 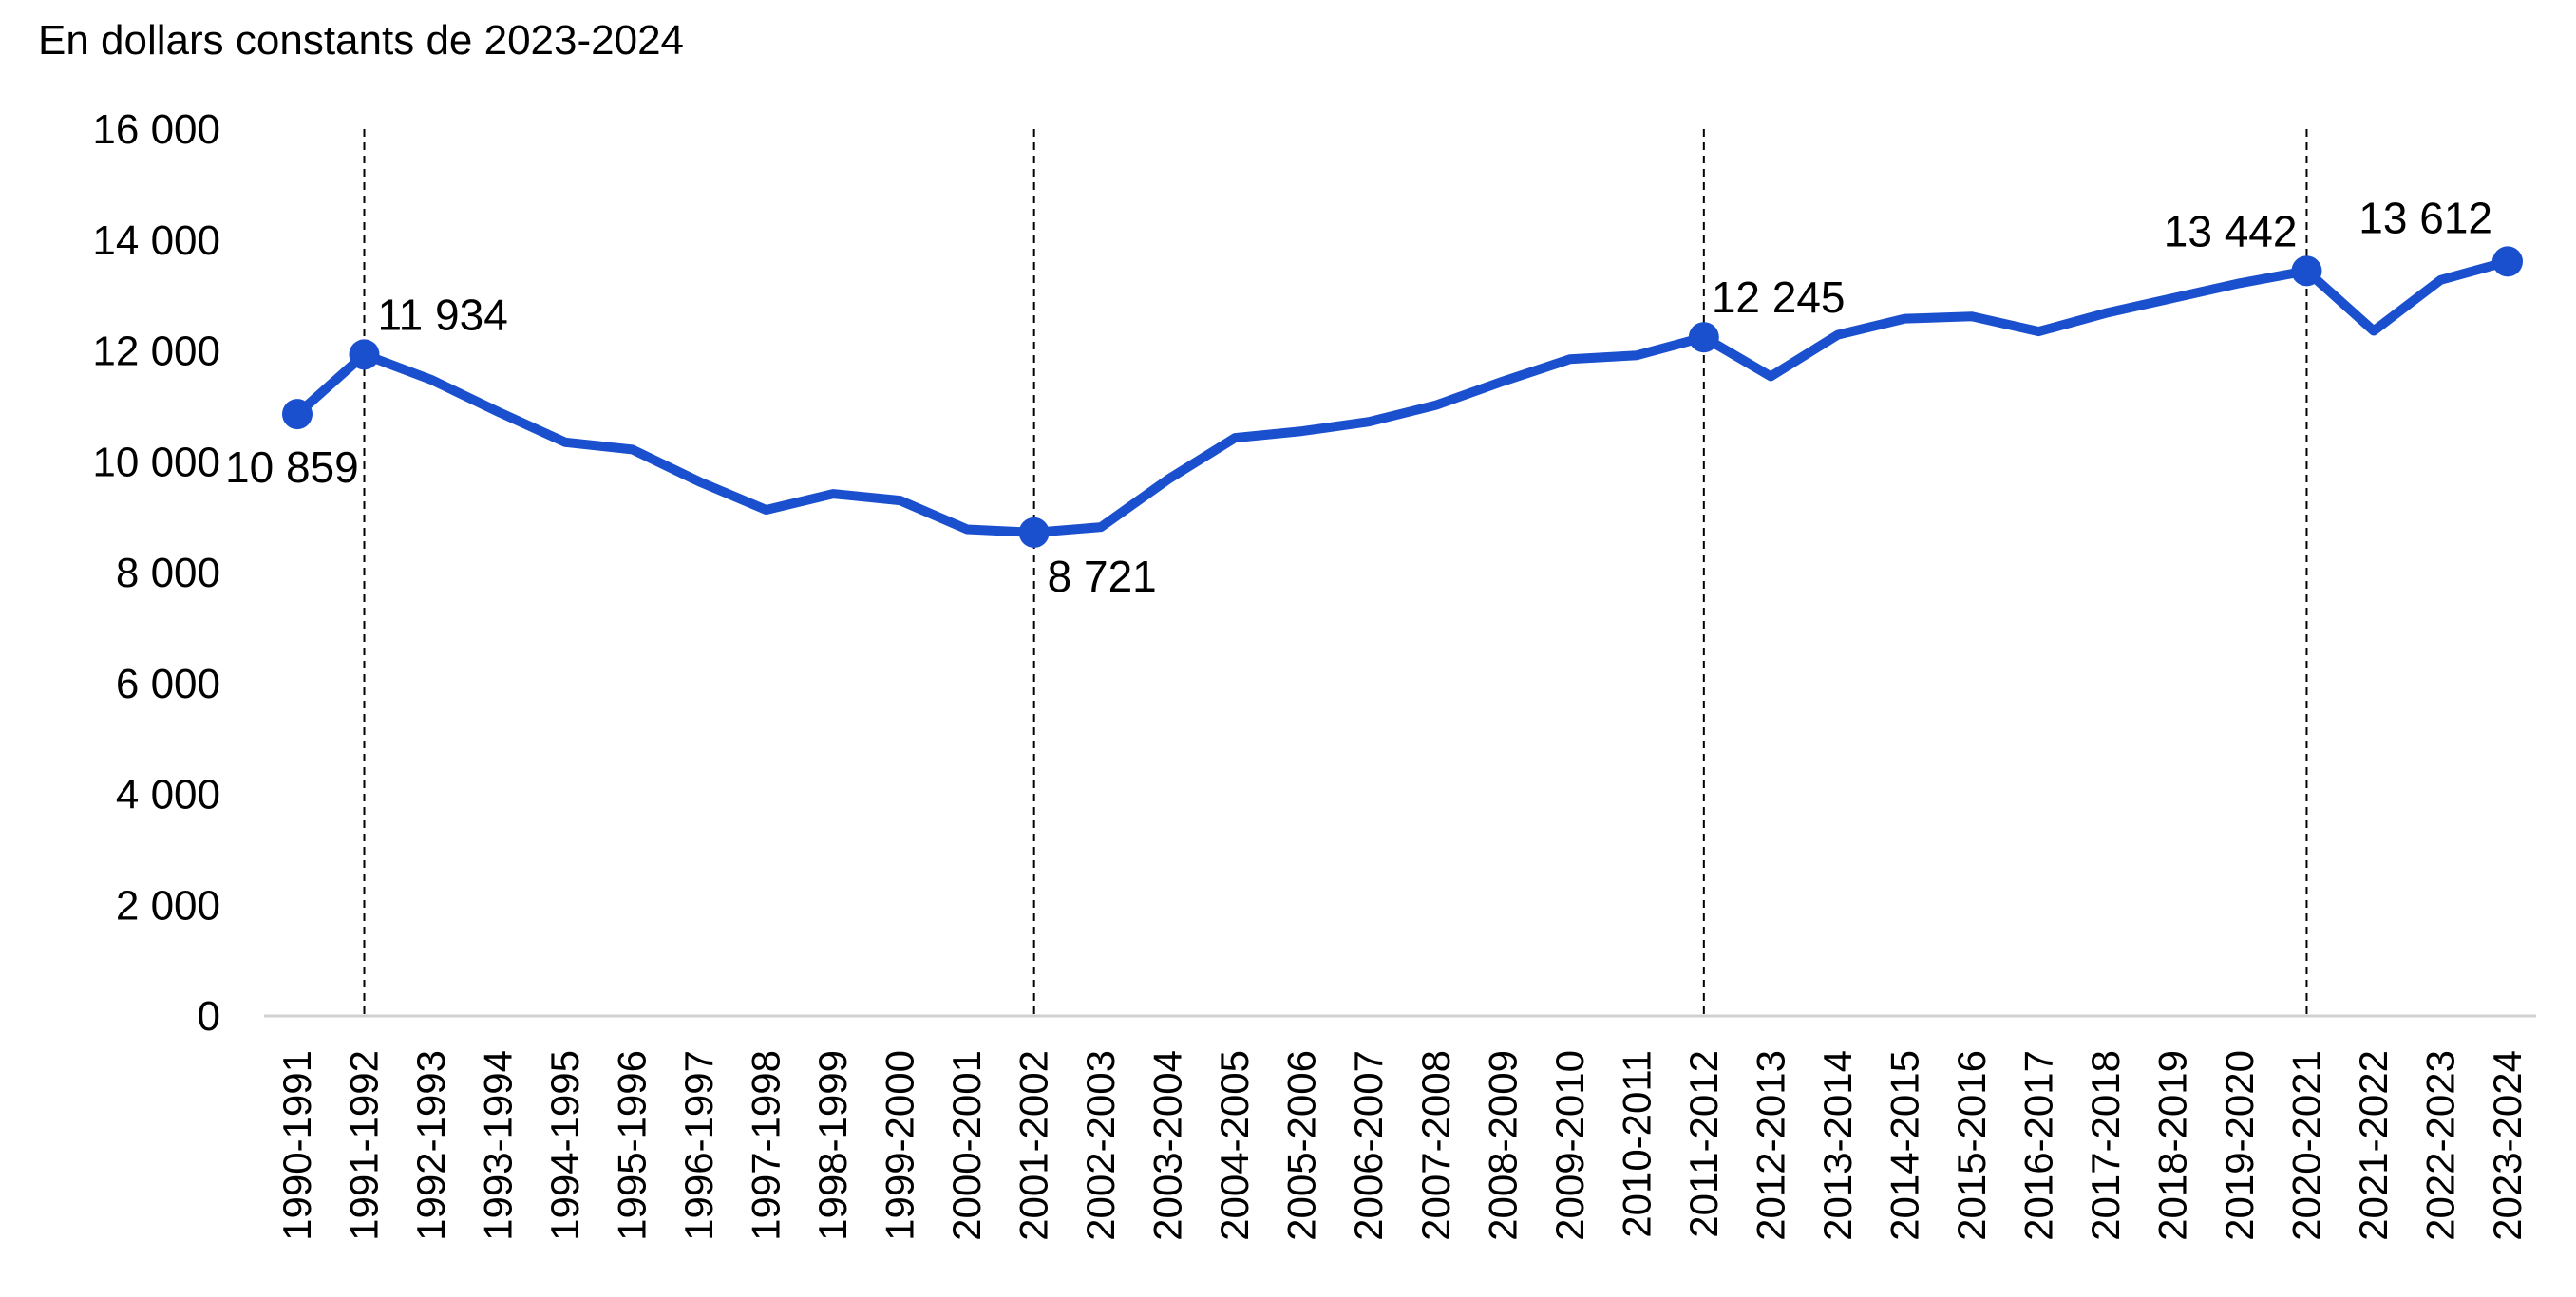 What do you see at coordinates (2507, 1145) in the screenshot?
I see `x-tick-label: 2023-2024` at bounding box center [2507, 1145].